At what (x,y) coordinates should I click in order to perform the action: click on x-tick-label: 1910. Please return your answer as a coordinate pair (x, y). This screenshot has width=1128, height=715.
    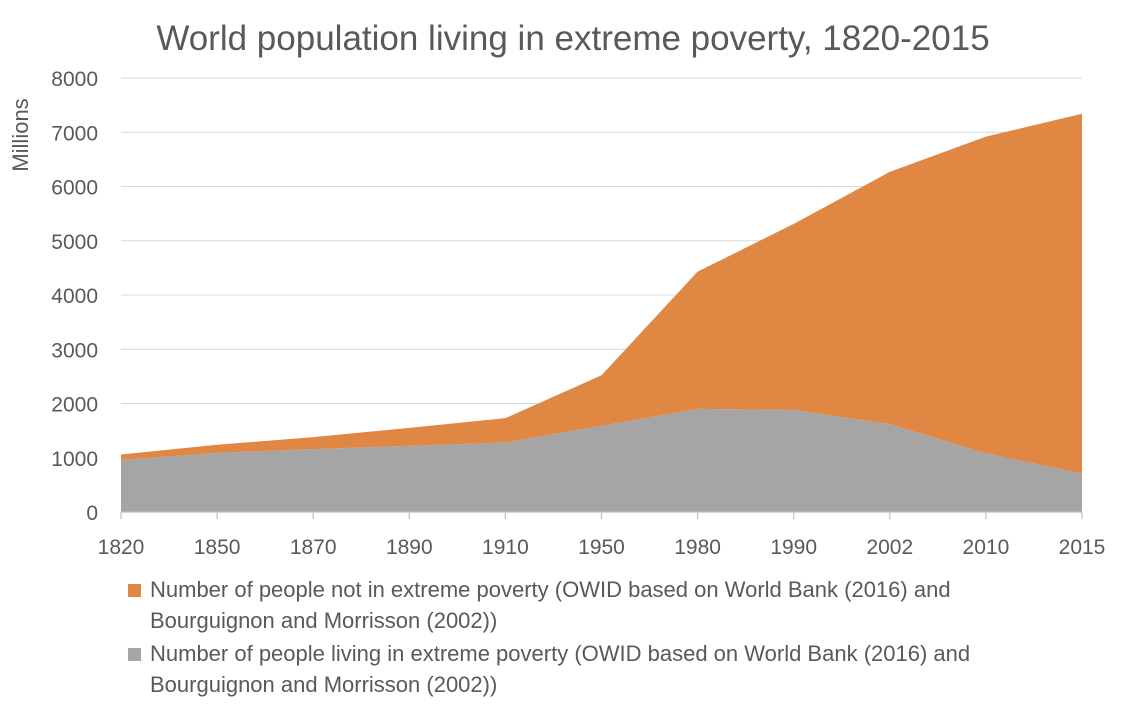
    Looking at the image, I should click on (505, 547).